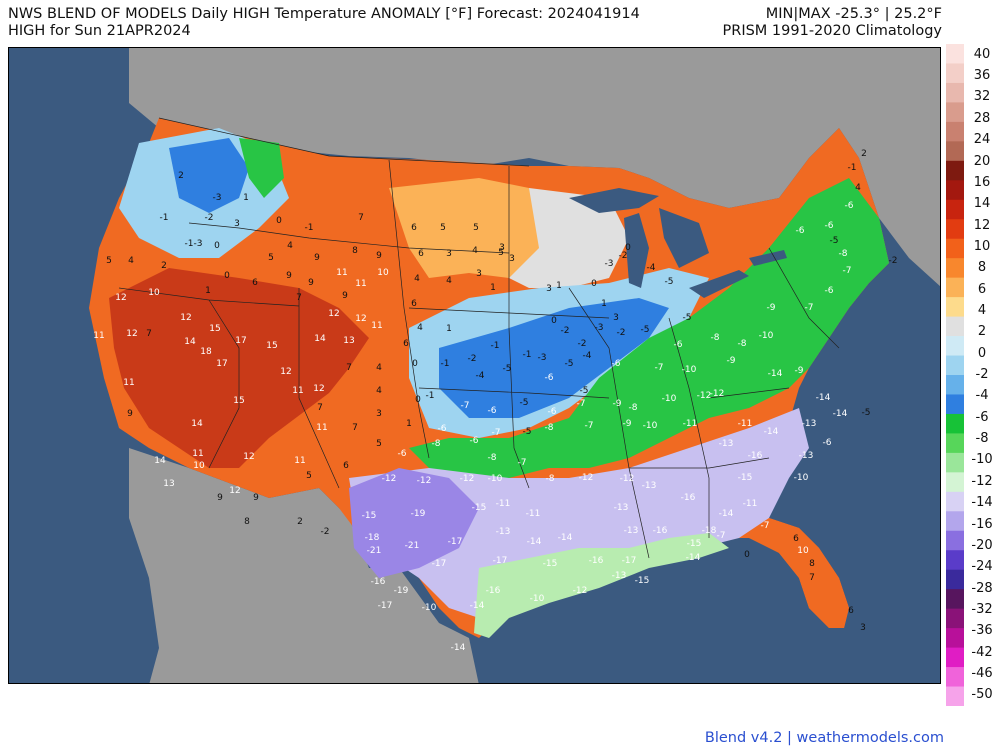 This screenshot has height=750, width=1000. I want to click on colorbar-tick-label: -4, so click(982, 396).